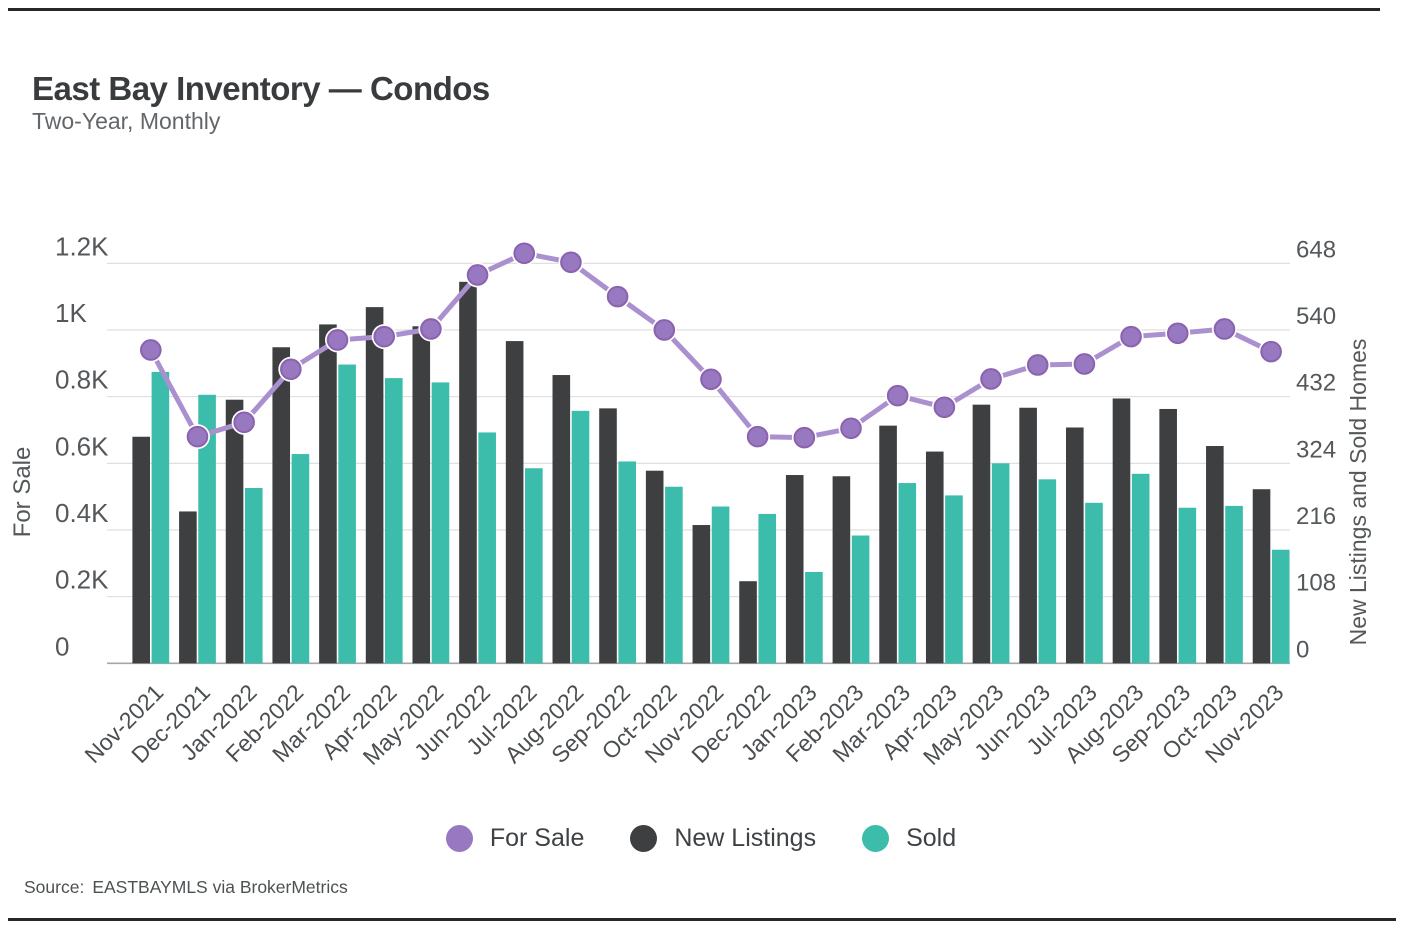 Image resolution: width=1402 pixels, height=942 pixels. Describe the element at coordinates (82, 446) in the screenshot. I see `y-axis-left-labels: 0 0.2K 0.4K 0.6K 0.8K 1K 1.2K` at that location.